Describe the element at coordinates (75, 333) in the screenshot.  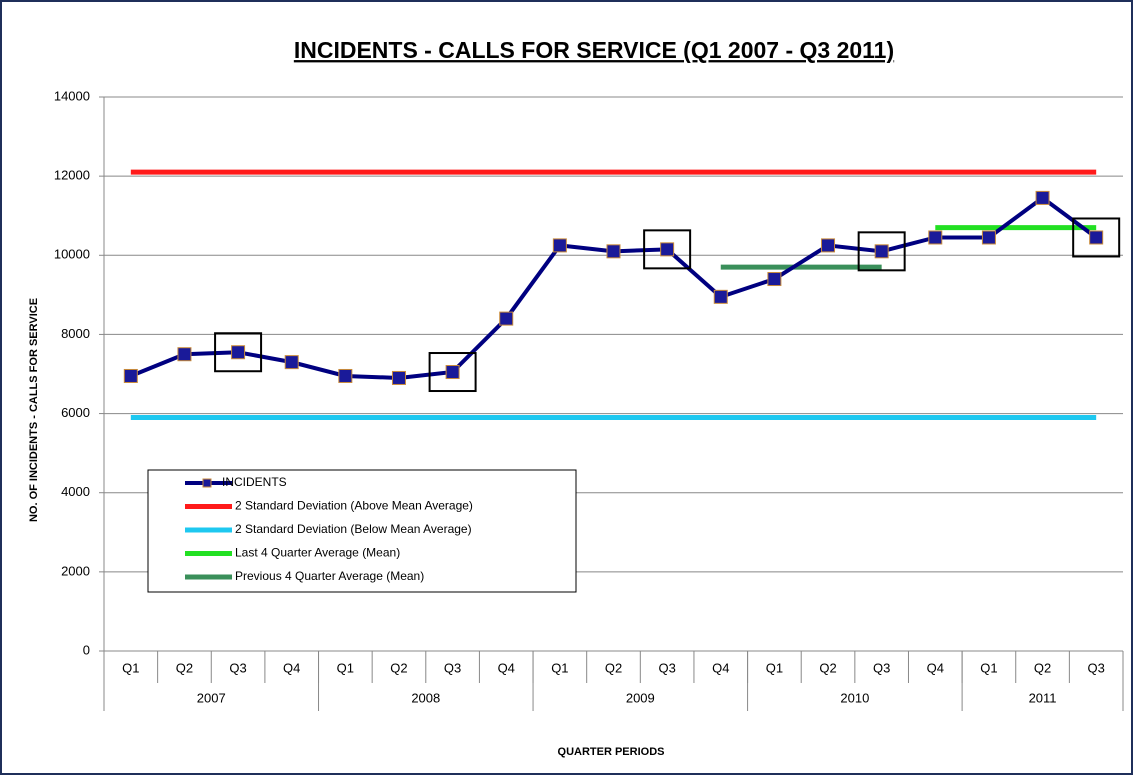
I see `y-tick-label: 8000` at that location.